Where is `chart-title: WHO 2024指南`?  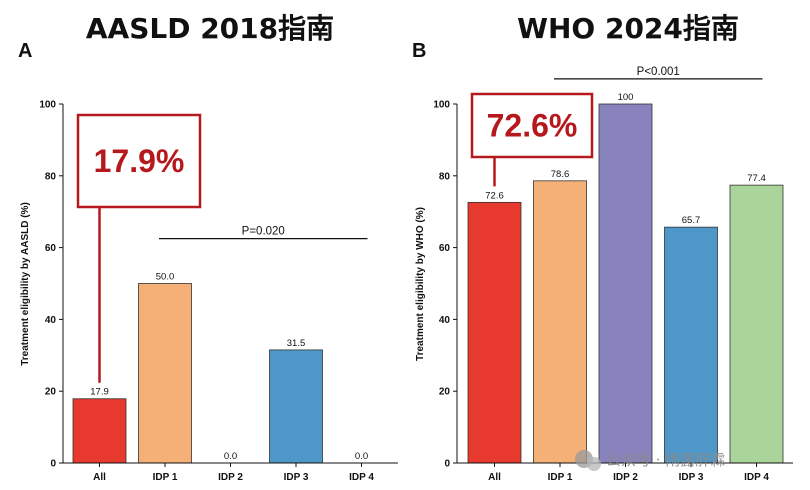
chart-title: WHO 2024指南 is located at coordinates (628, 28).